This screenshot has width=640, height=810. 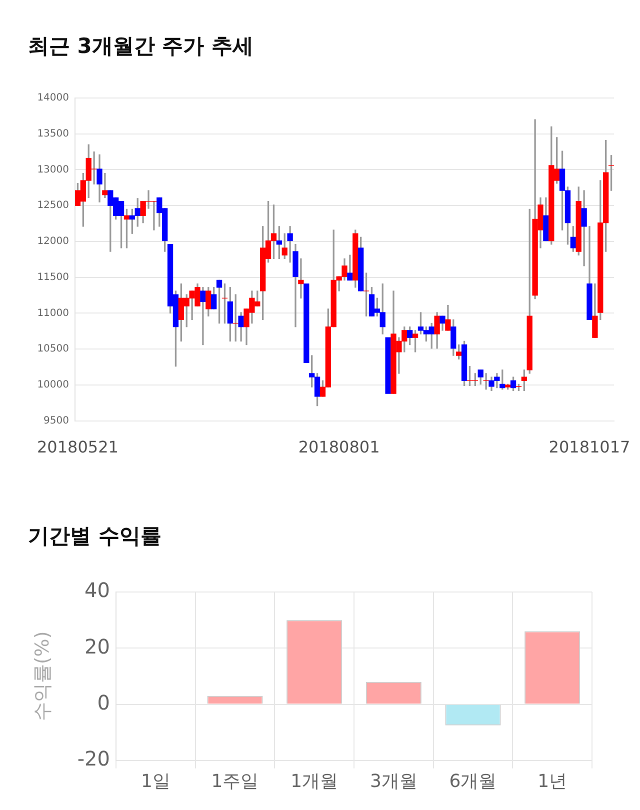 What do you see at coordinates (56, 420) in the screenshot?
I see `y-tick-label: 9500` at bounding box center [56, 420].